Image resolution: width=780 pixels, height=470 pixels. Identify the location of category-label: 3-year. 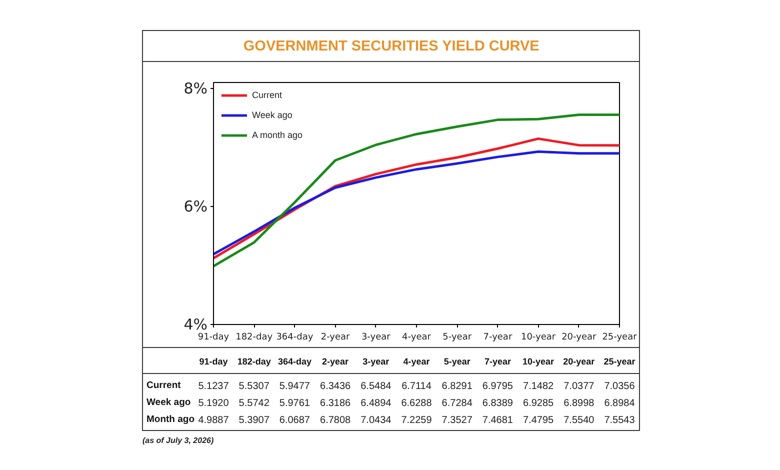
(376, 361).